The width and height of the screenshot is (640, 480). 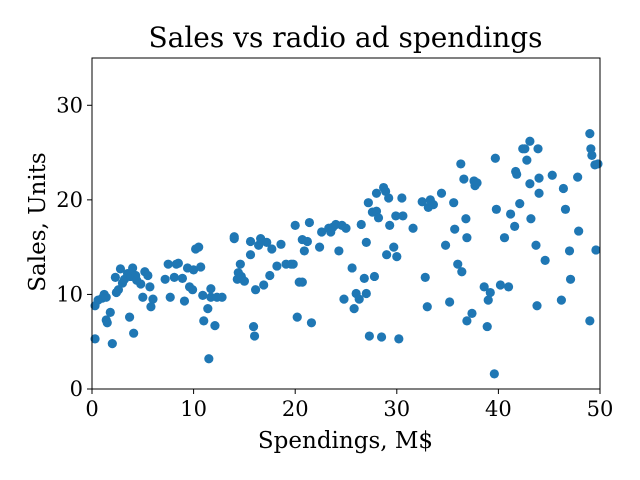 I want to click on x-tick-label: 40, so click(x=498, y=409).